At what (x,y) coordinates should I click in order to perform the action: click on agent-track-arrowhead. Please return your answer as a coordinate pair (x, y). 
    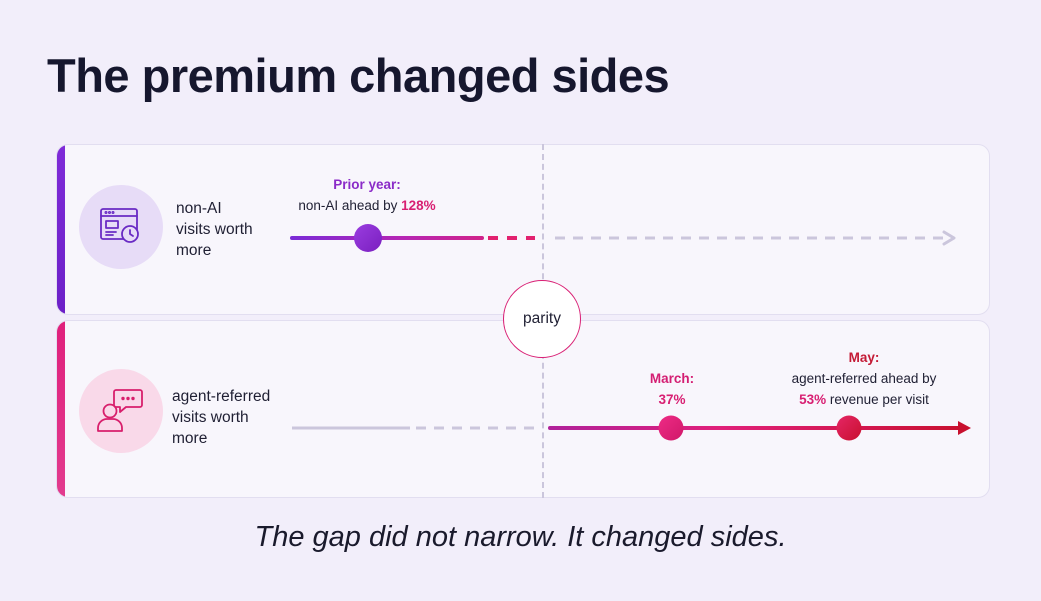
    Looking at the image, I should click on (964, 428).